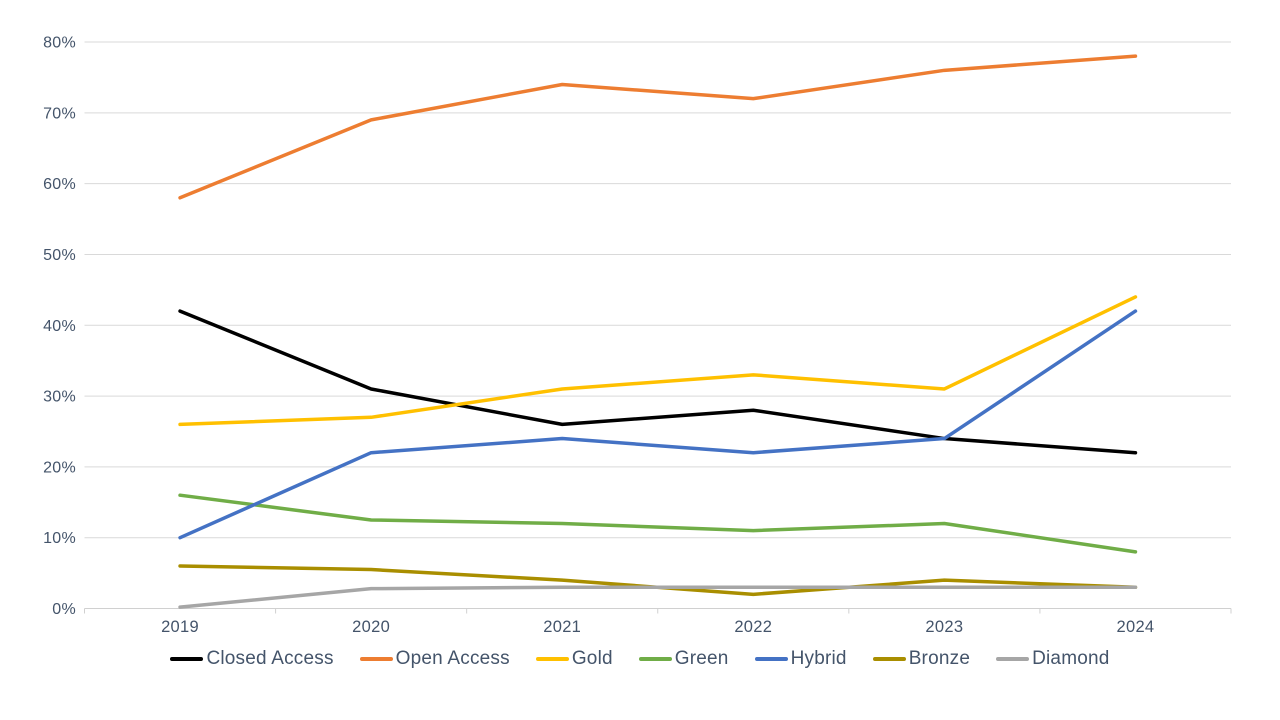  What do you see at coordinates (658, 580) in the screenshot?
I see `series-line-bronze` at bounding box center [658, 580].